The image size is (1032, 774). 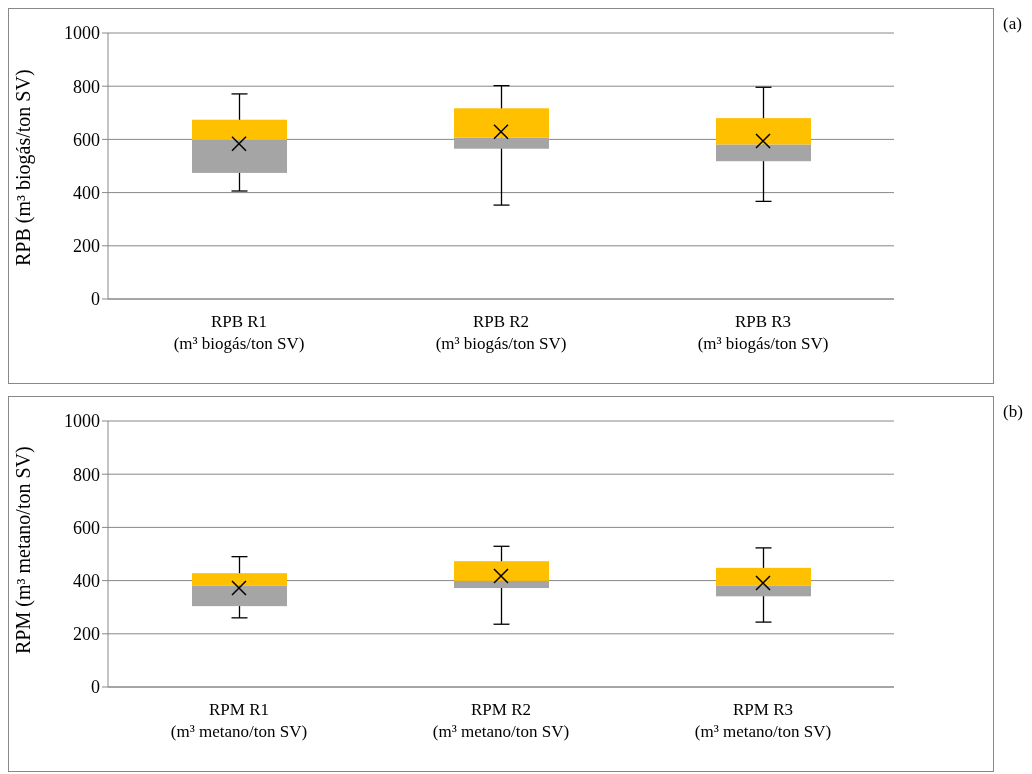 What do you see at coordinates (501, 720) in the screenshot?
I see `x-tick-label: RPM R2 (m³ metano/ton SV)` at bounding box center [501, 720].